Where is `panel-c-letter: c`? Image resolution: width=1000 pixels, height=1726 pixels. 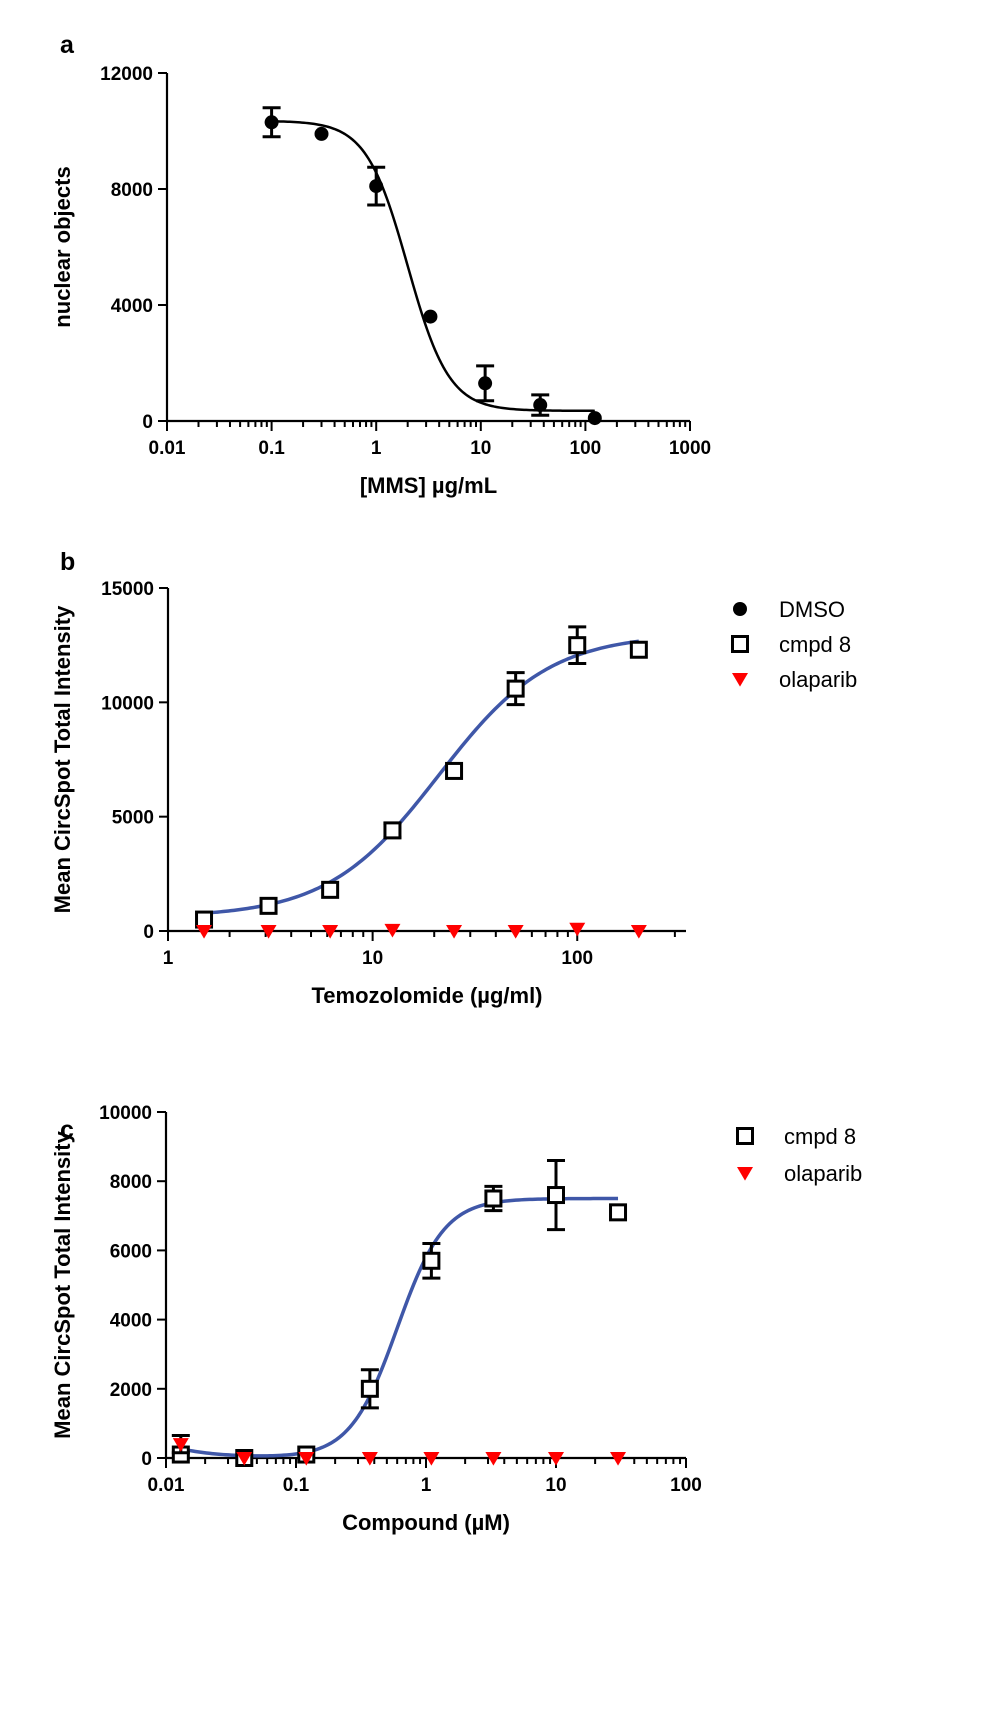 panel-c-letter: c is located at coordinates (67, 1130).